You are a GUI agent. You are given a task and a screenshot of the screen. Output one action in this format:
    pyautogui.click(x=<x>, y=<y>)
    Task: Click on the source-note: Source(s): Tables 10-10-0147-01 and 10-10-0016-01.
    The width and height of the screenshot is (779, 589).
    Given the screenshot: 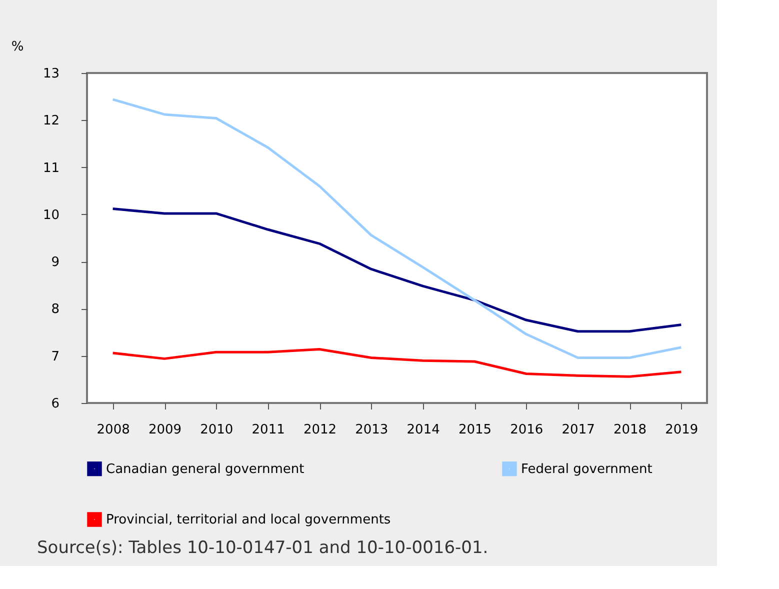 What is the action you would take?
    pyautogui.click(x=262, y=548)
    